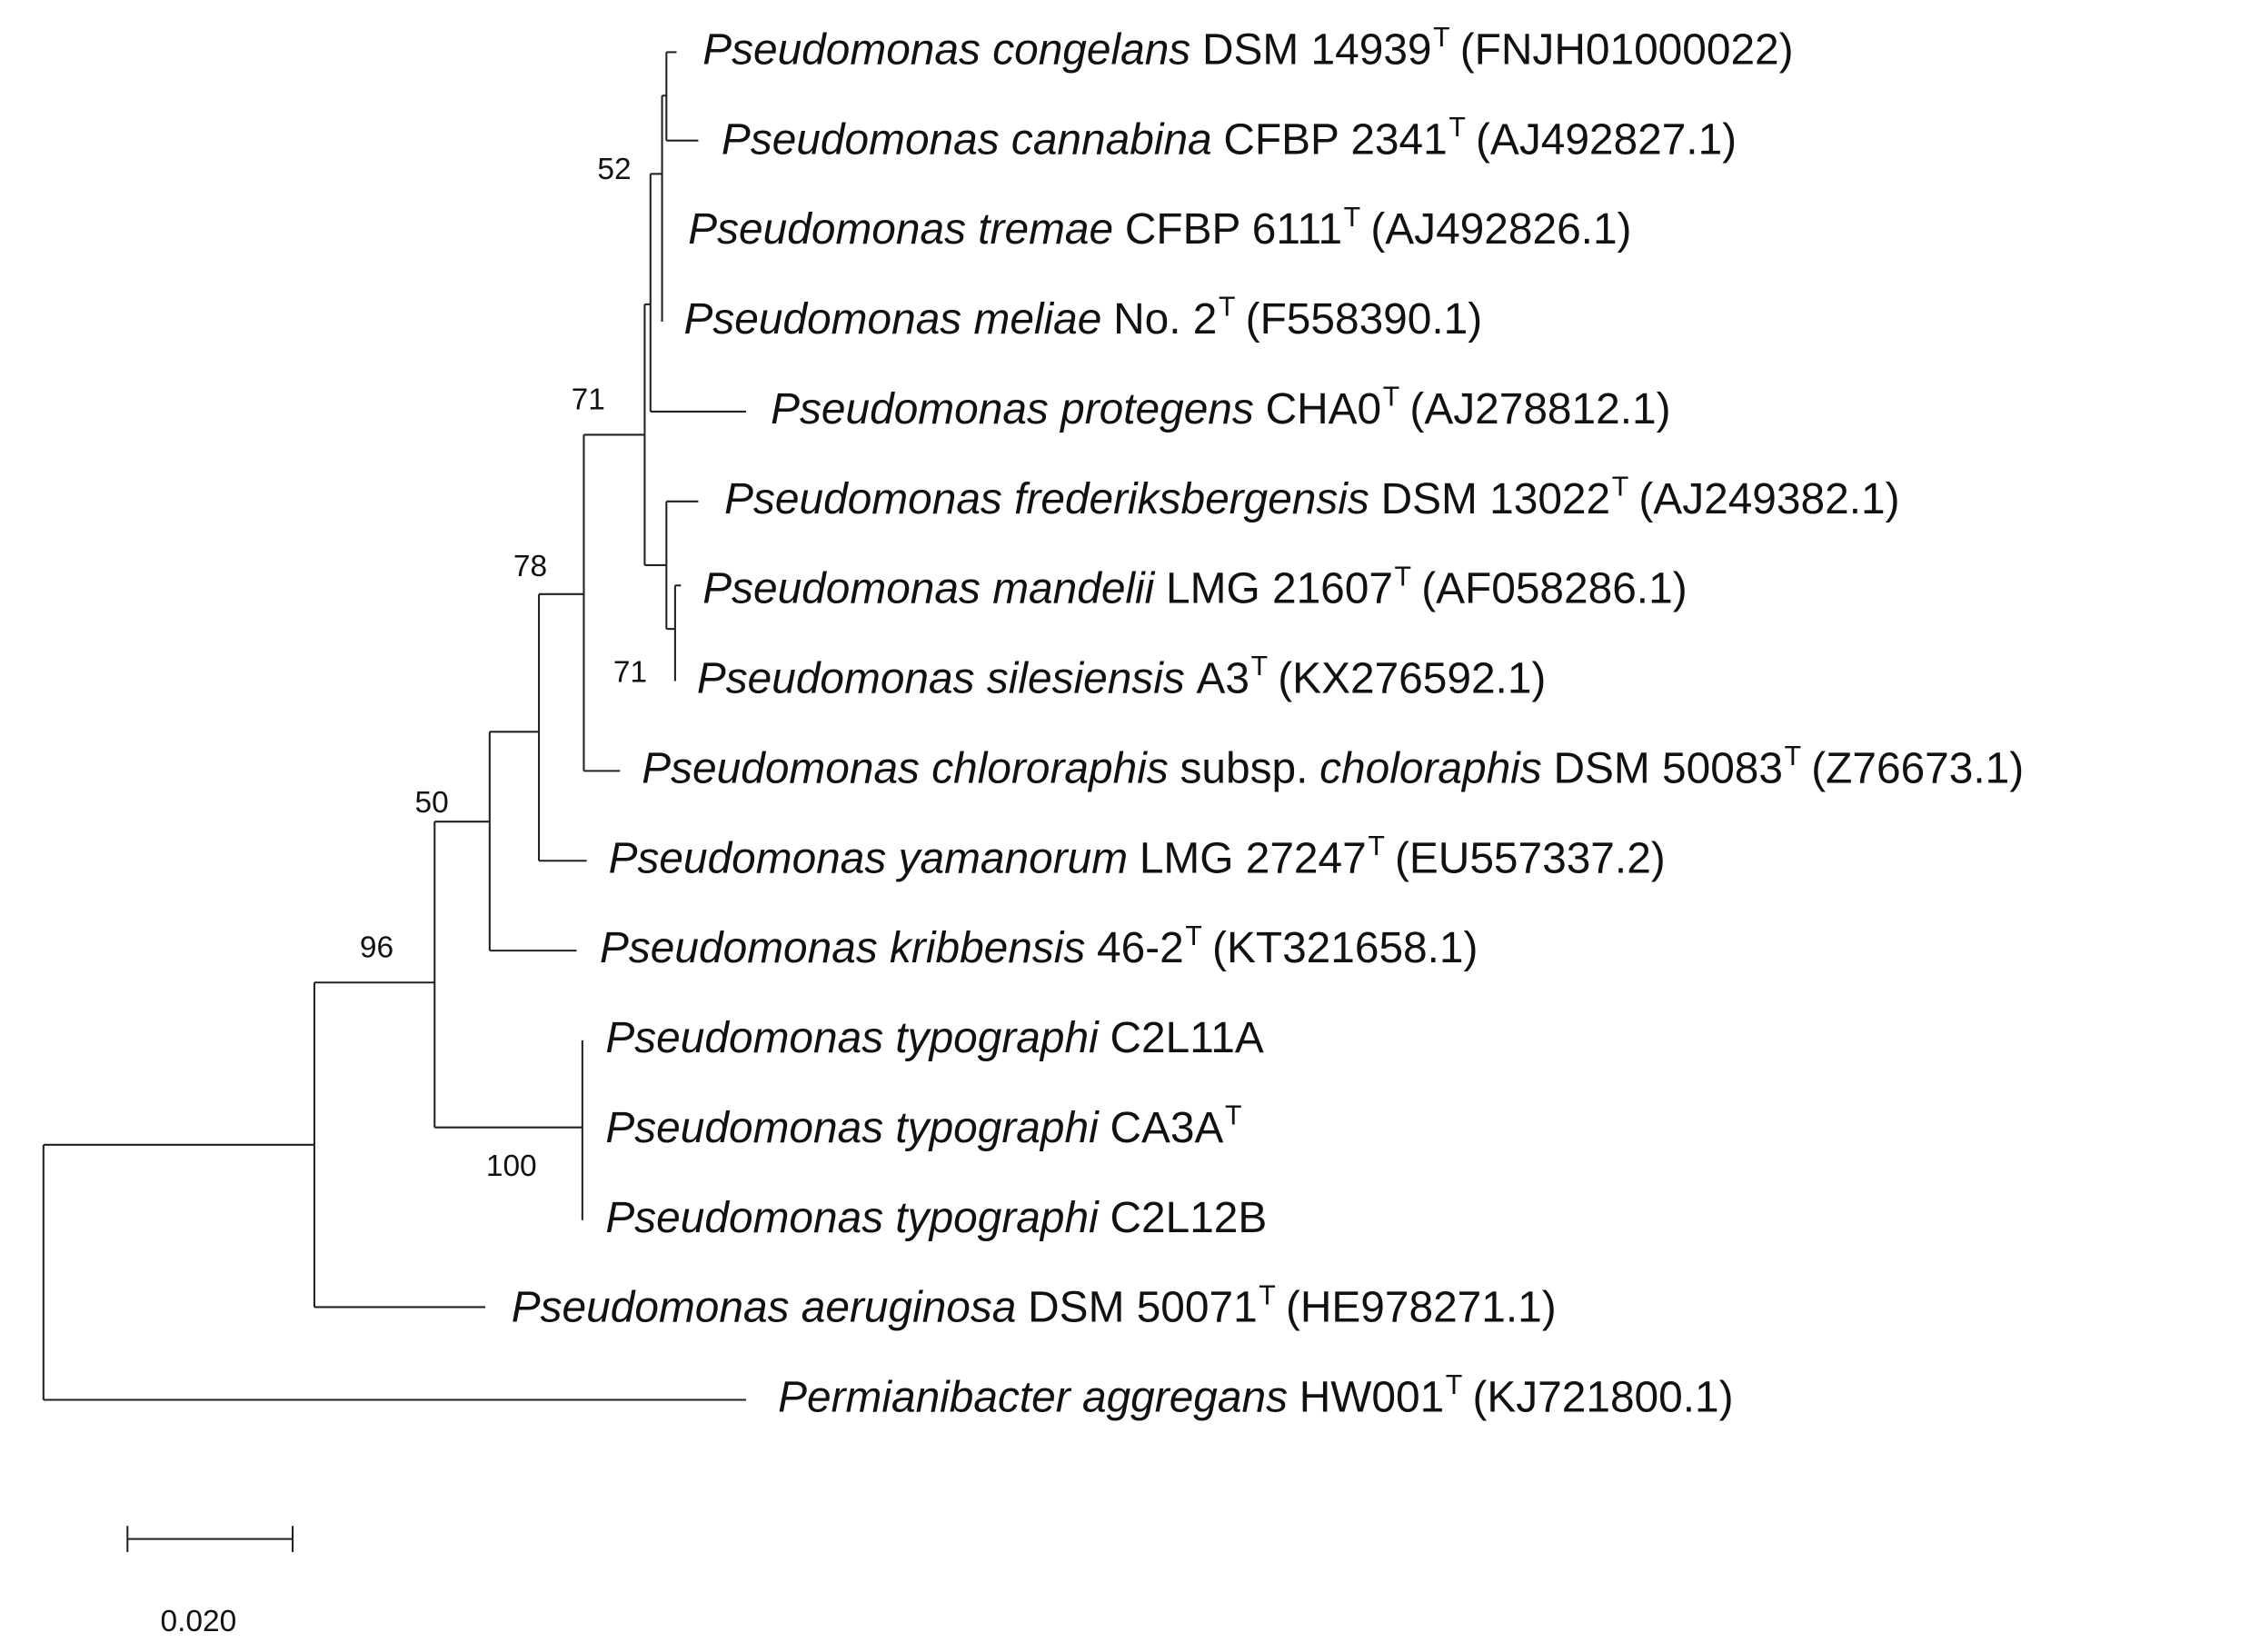  What do you see at coordinates (1046, 498) in the screenshot?
I see `taxon-part: Pseudomonas frederiksbergensis` at bounding box center [1046, 498].